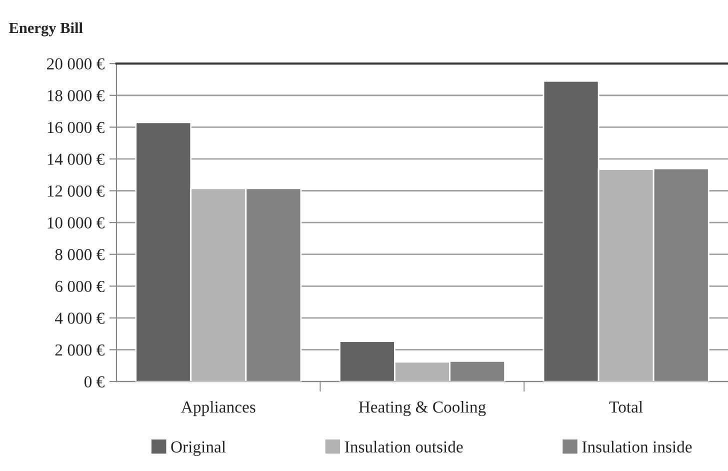  I want to click on x-tick-label: Heating & Cooling, so click(422, 408).